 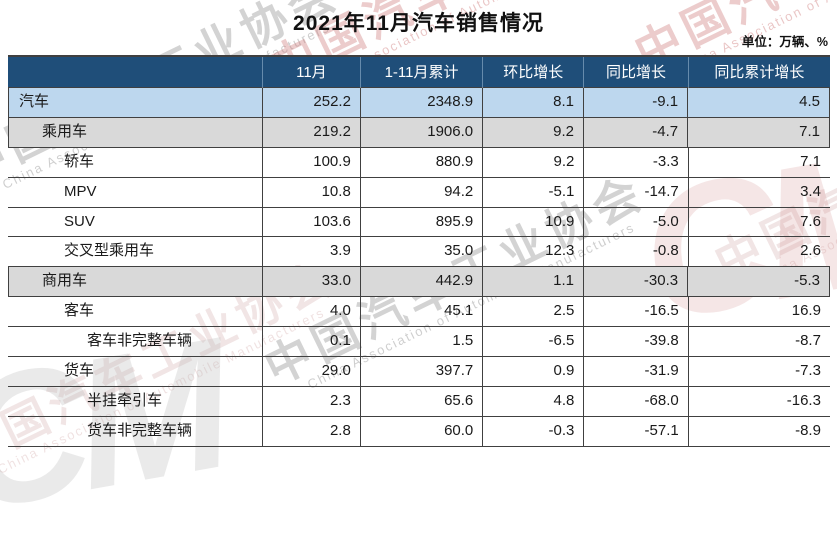 I want to click on row-label: 汽车, so click(x=34, y=101).